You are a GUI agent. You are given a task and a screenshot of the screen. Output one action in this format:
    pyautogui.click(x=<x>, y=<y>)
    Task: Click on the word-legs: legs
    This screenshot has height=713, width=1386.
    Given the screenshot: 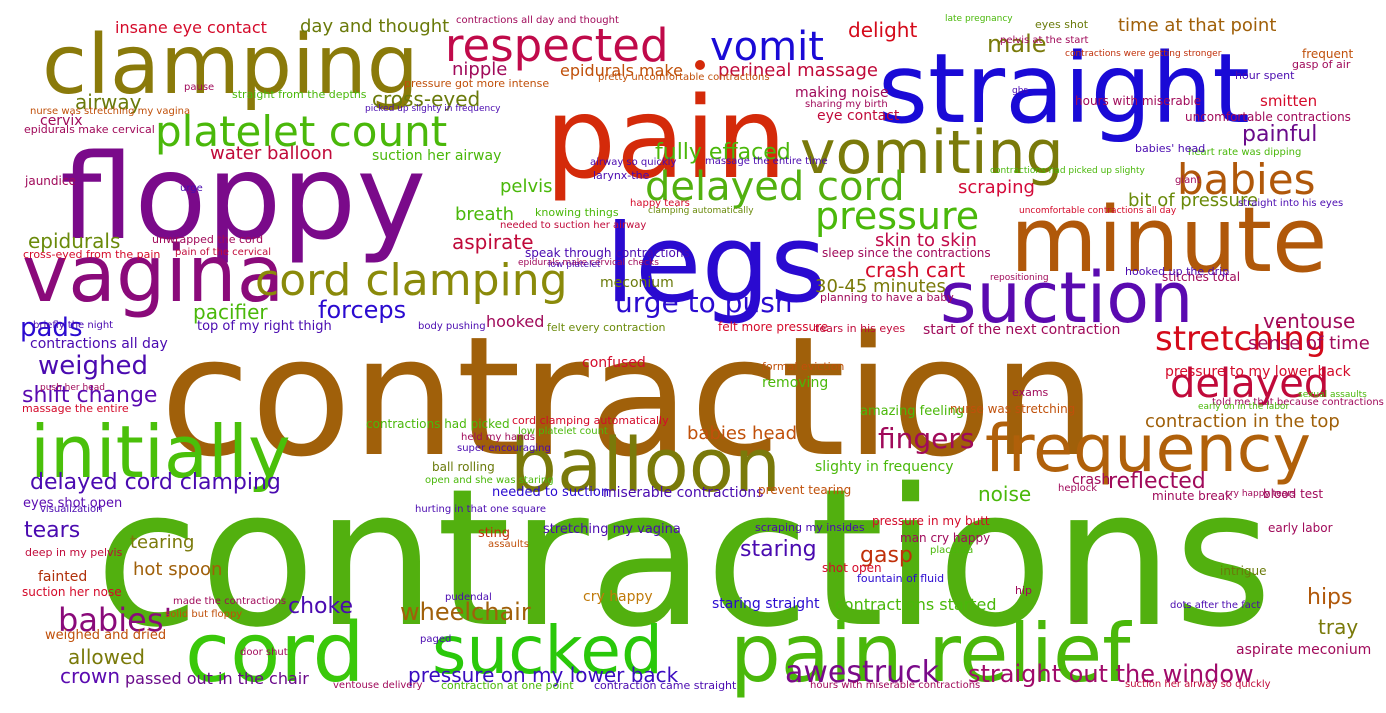 What is the action you would take?
    pyautogui.click(x=716, y=265)
    